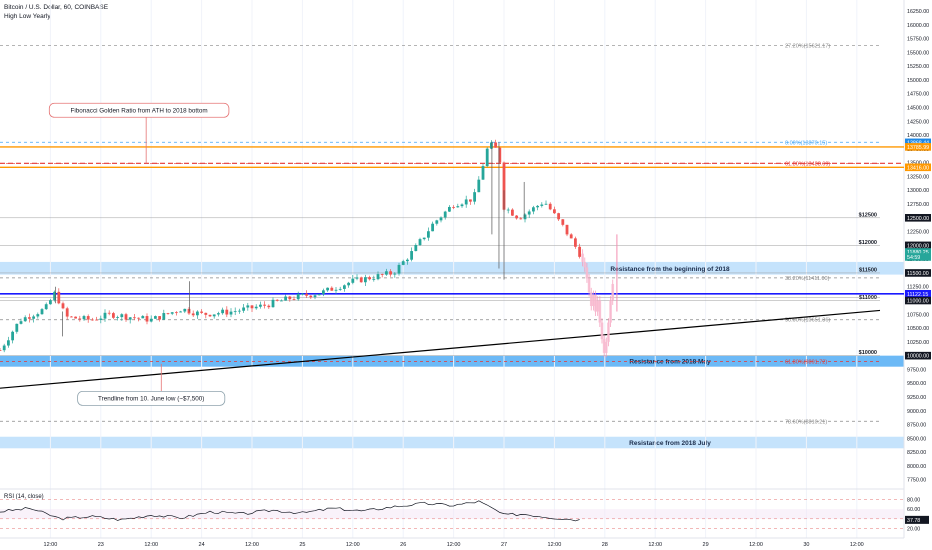 Image resolution: width=932 pixels, height=550 pixels. What do you see at coordinates (252, 545) in the screenshot?
I see `time-tick-4: 12:00` at bounding box center [252, 545].